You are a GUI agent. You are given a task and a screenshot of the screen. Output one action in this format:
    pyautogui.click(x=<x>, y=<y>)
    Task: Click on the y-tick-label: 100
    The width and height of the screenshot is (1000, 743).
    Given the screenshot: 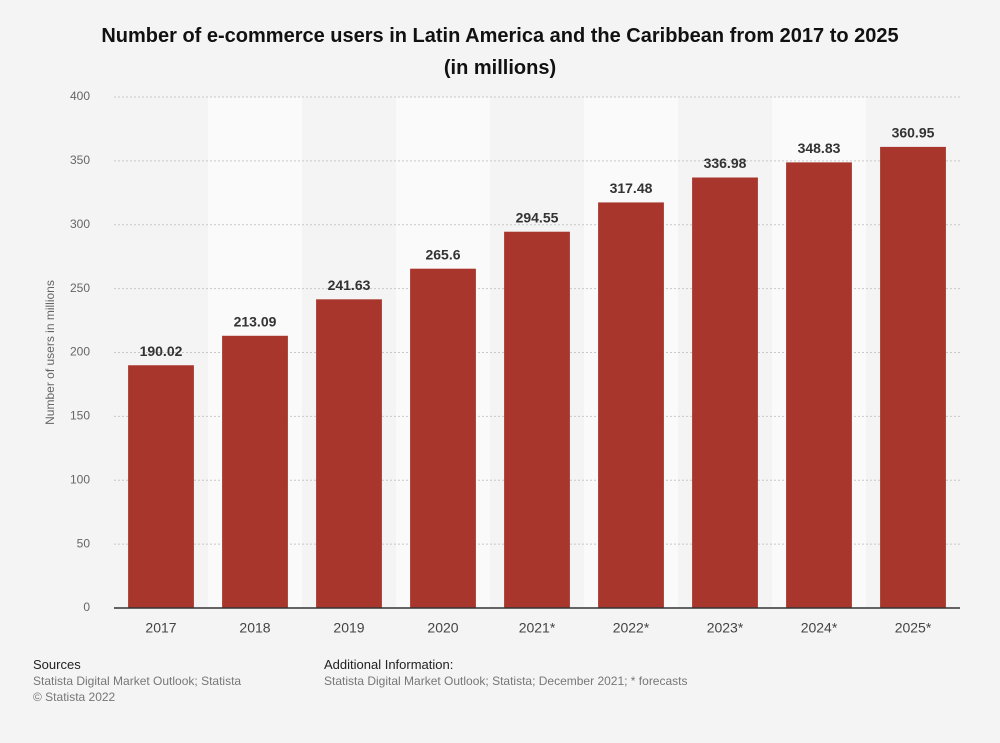 What is the action you would take?
    pyautogui.click(x=80, y=479)
    